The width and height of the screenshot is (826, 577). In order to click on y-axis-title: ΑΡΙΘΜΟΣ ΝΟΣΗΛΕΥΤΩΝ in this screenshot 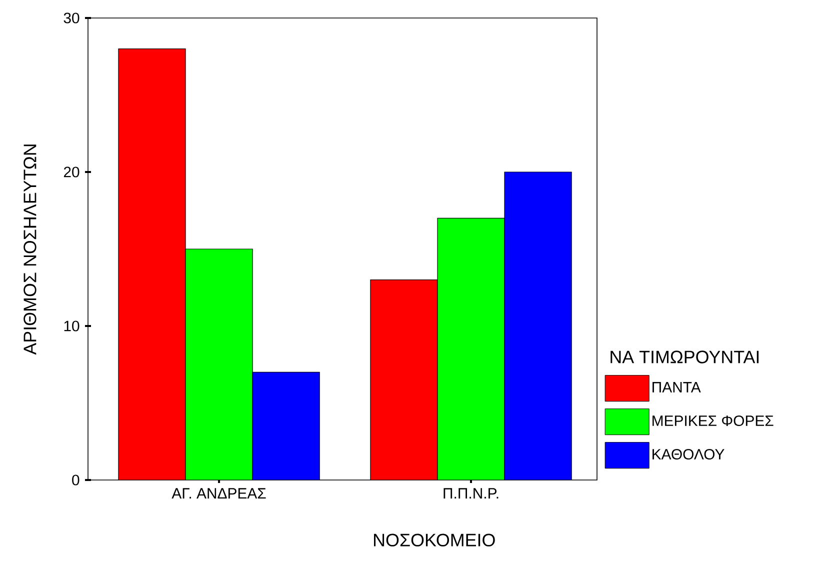, I will do `click(30, 249)`.